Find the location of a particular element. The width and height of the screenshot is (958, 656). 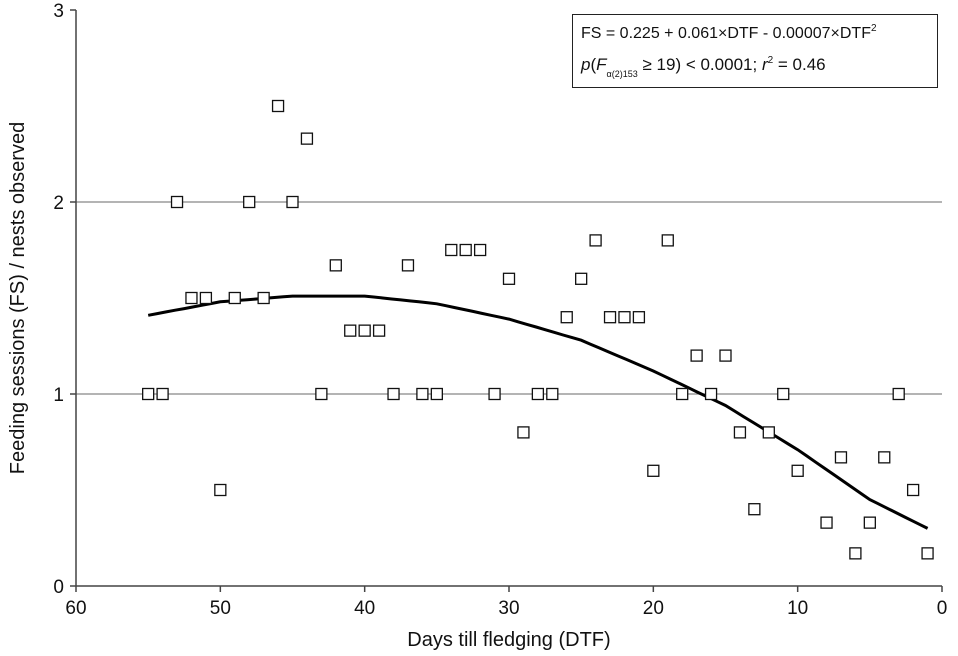

f-subscript: α(2)153 is located at coordinates (622, 74).